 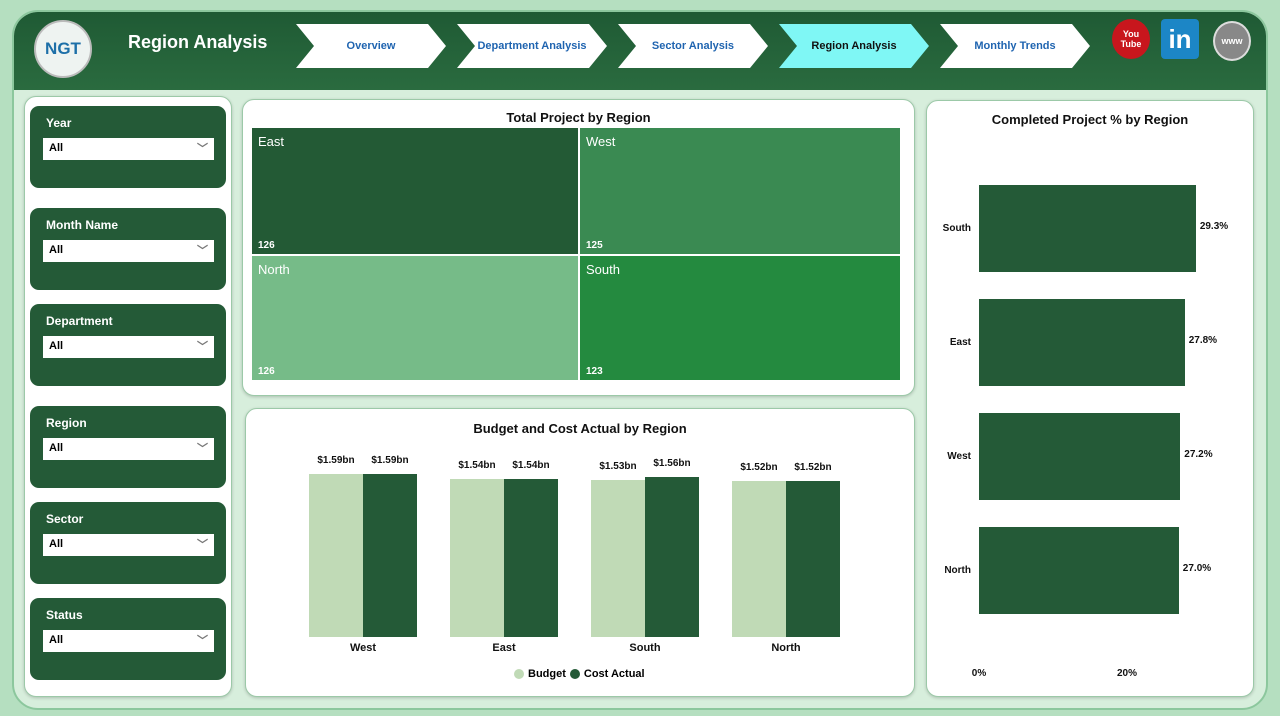 I want to click on page-title: Region Analysis, so click(x=198, y=42).